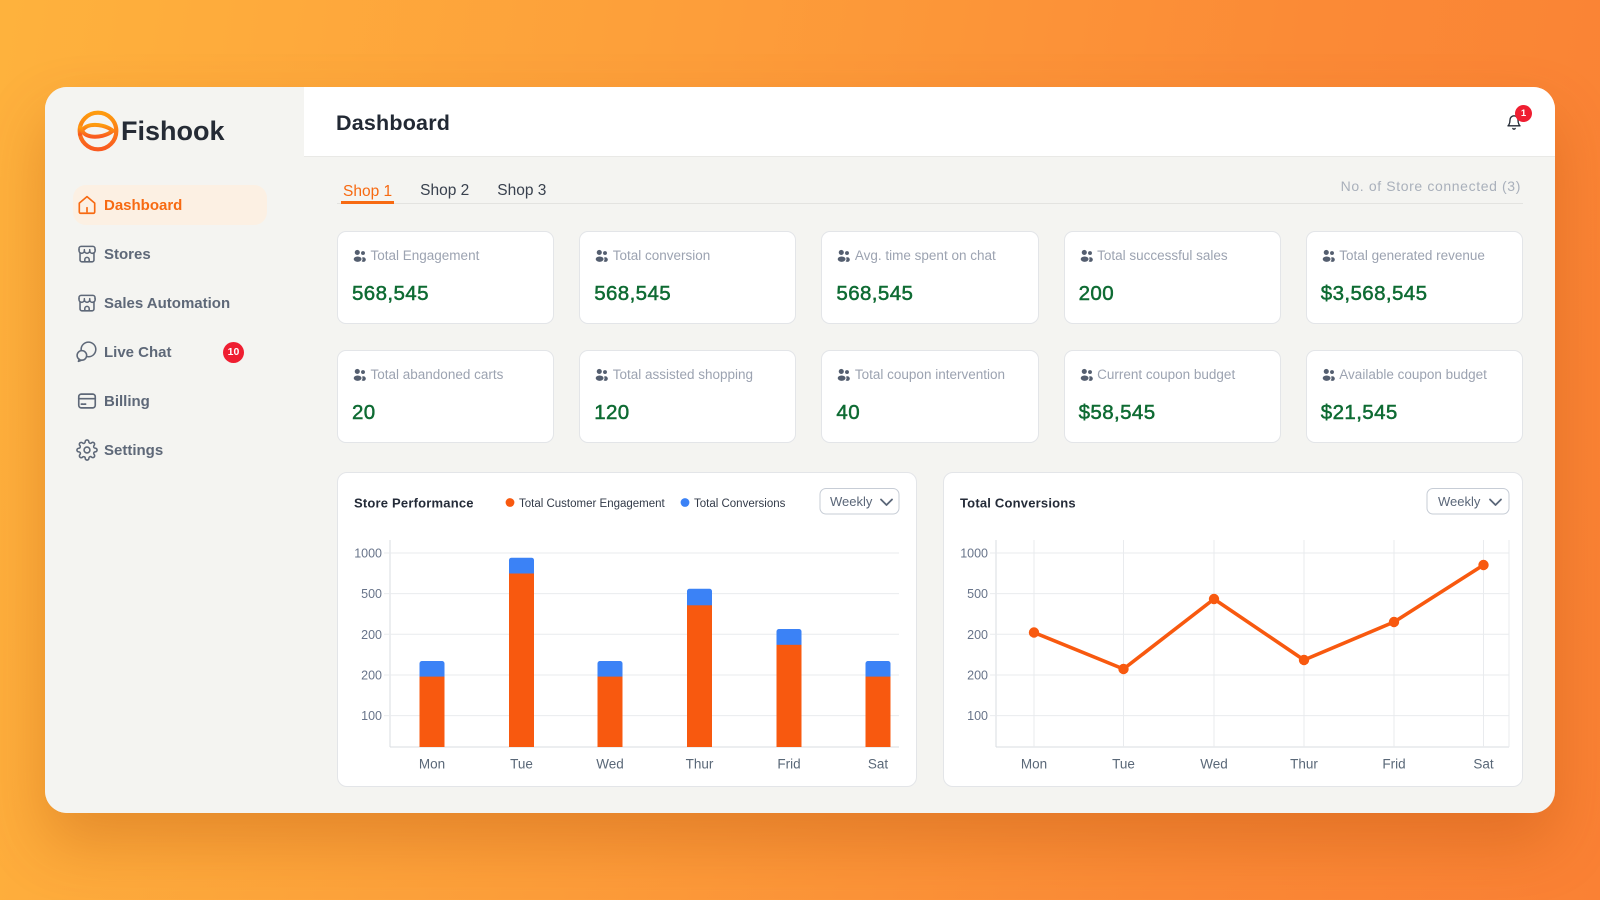 This screenshot has width=1600, height=900. I want to click on svg-text: Store Performance, so click(414, 503).